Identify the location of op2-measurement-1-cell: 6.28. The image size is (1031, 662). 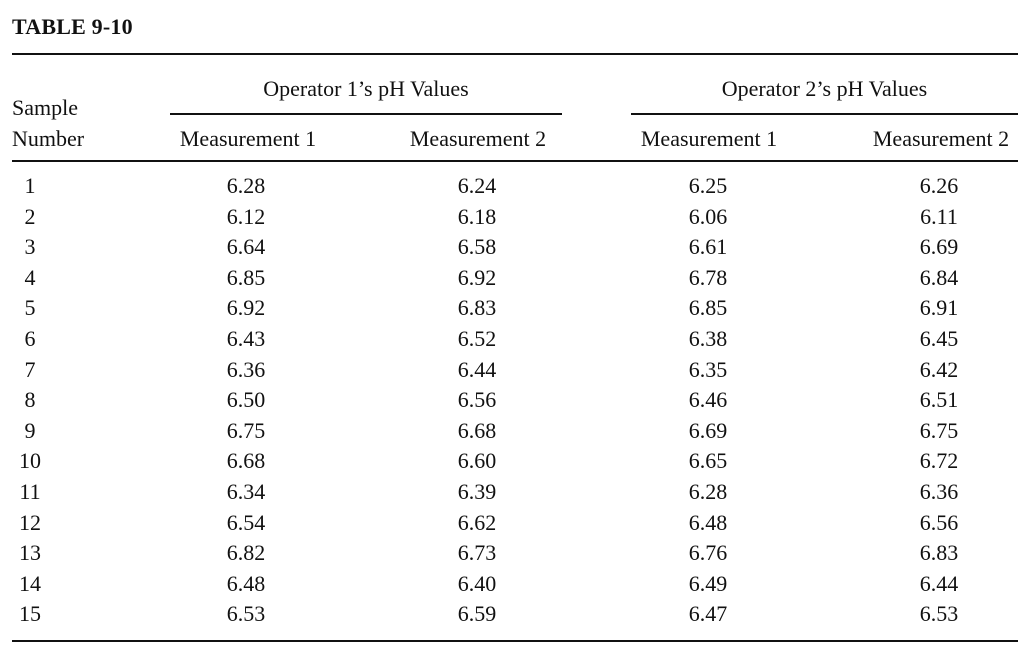
(708, 491).